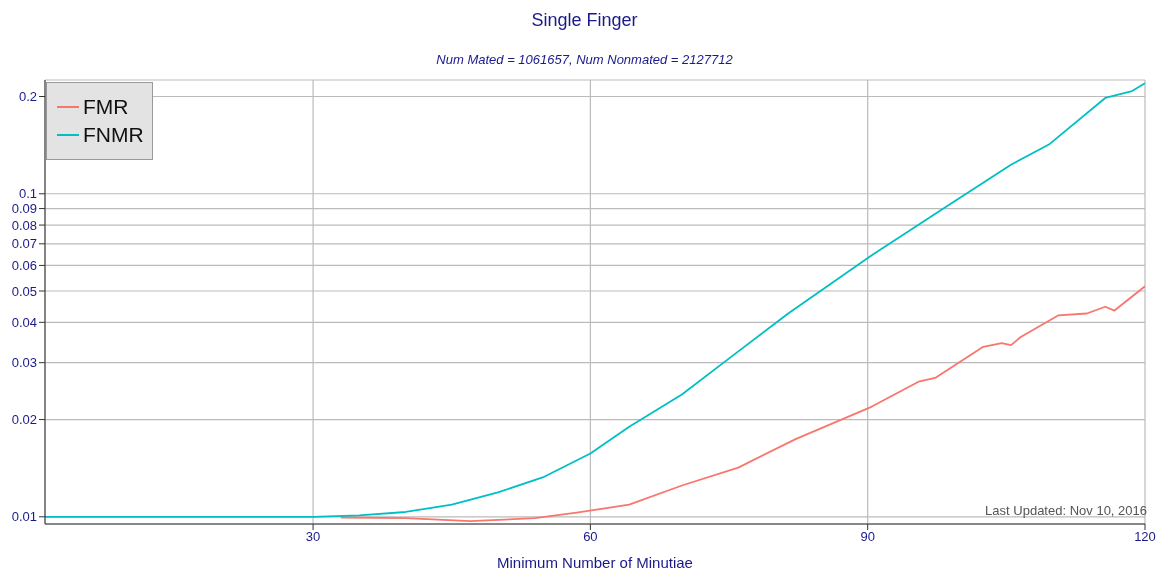 The height and width of the screenshot is (580, 1169). What do you see at coordinates (24, 517) in the screenshot?
I see `y-tick-label: 0.01` at bounding box center [24, 517].